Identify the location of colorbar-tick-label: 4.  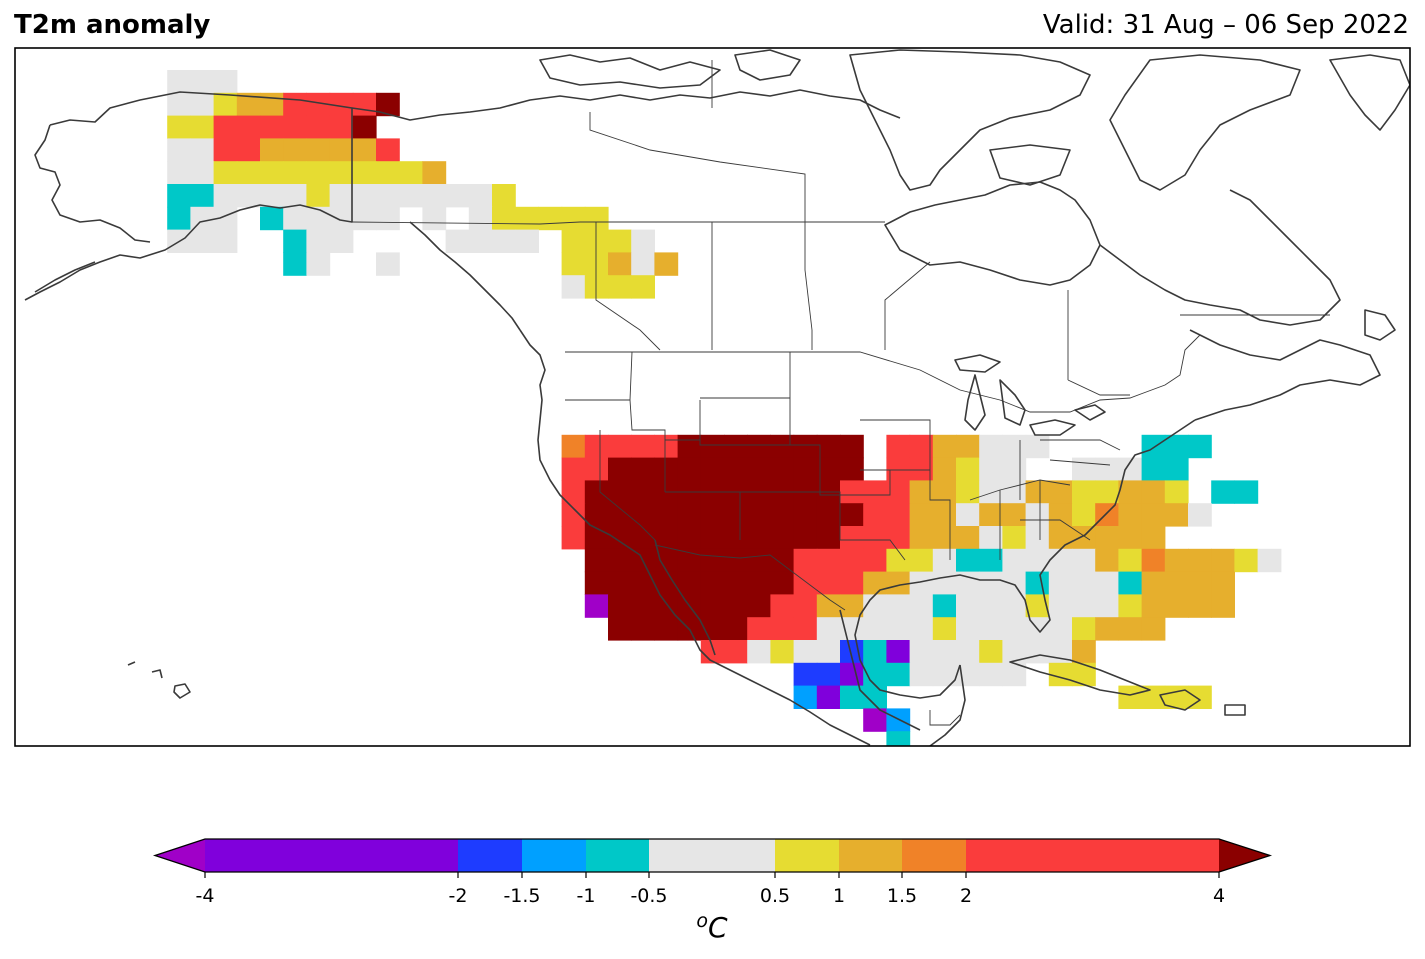
(1219, 896).